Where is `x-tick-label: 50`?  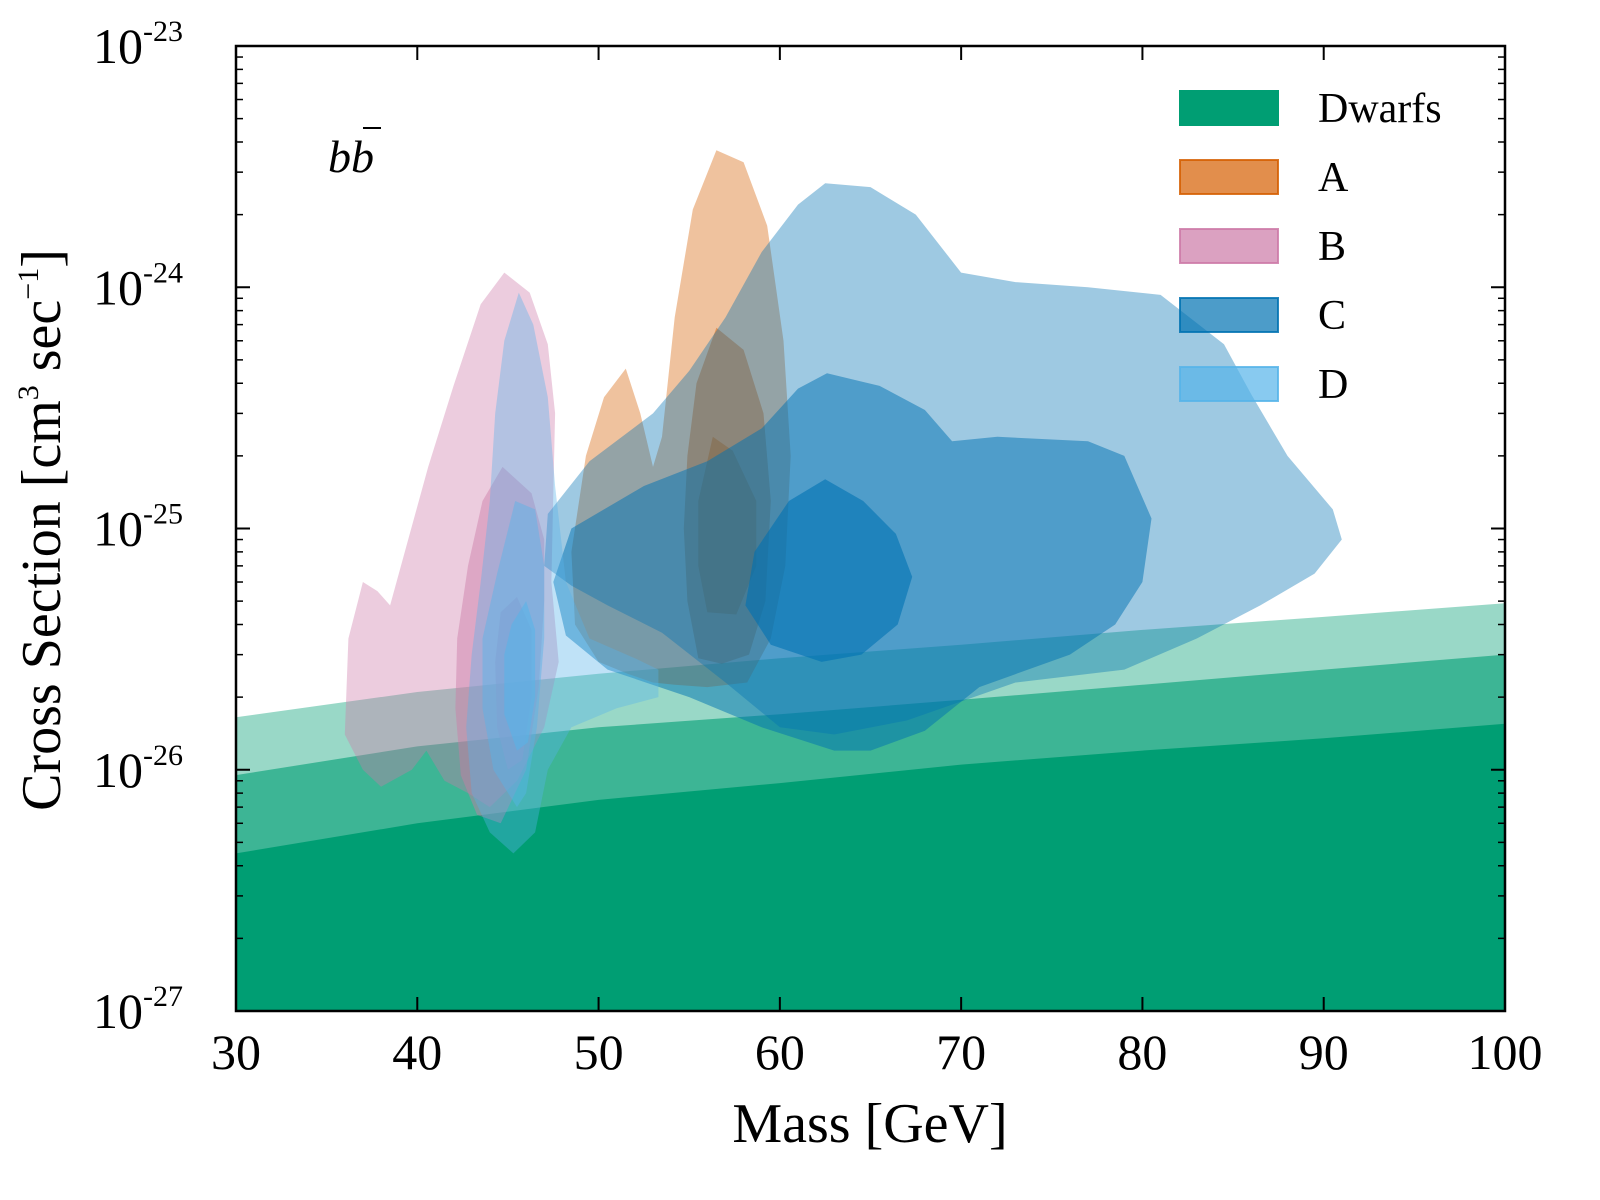
x-tick-label: 50 is located at coordinates (599, 1052).